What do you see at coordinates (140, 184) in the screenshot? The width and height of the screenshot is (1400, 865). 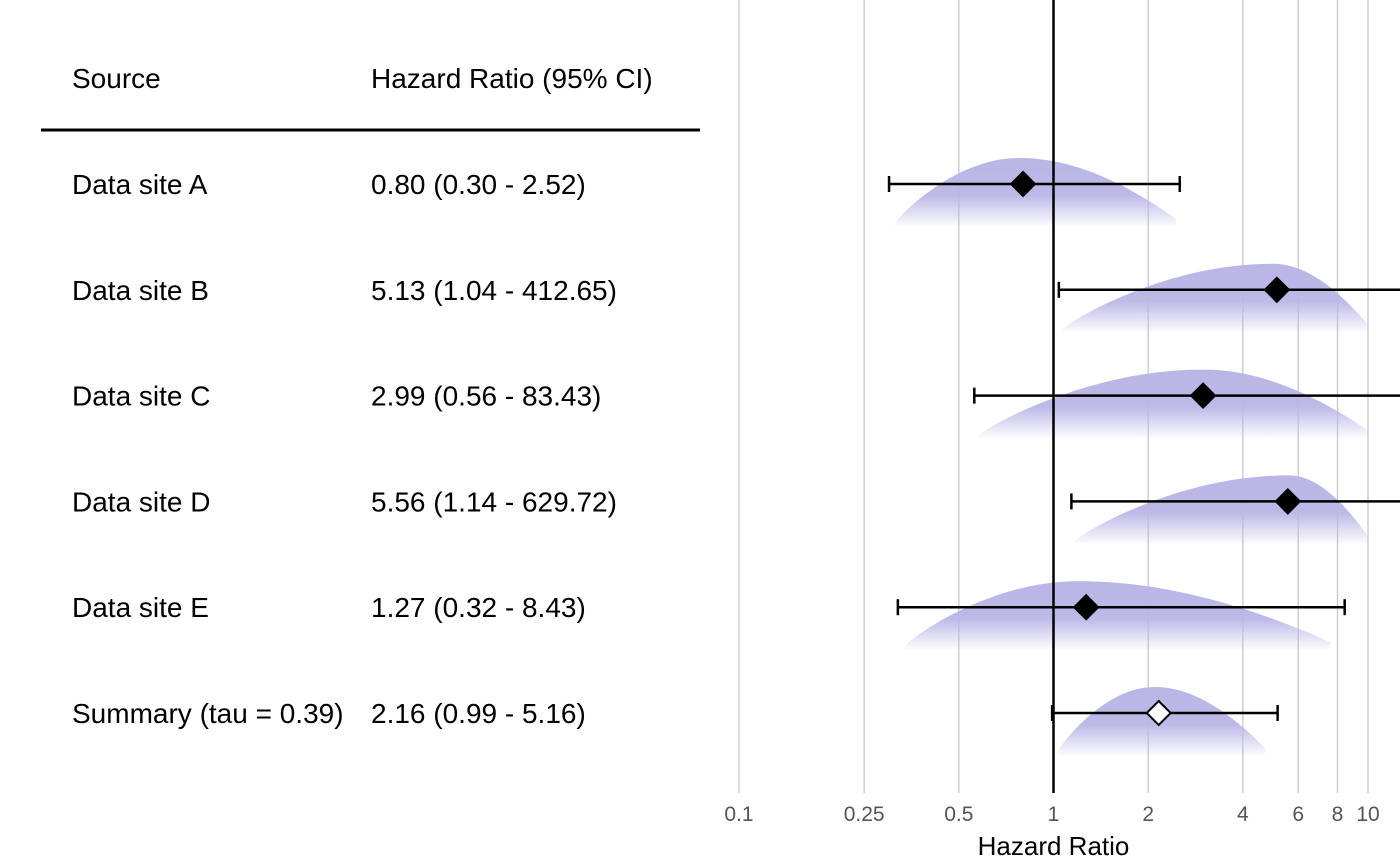 I see `row-source-label: Data site A` at bounding box center [140, 184].